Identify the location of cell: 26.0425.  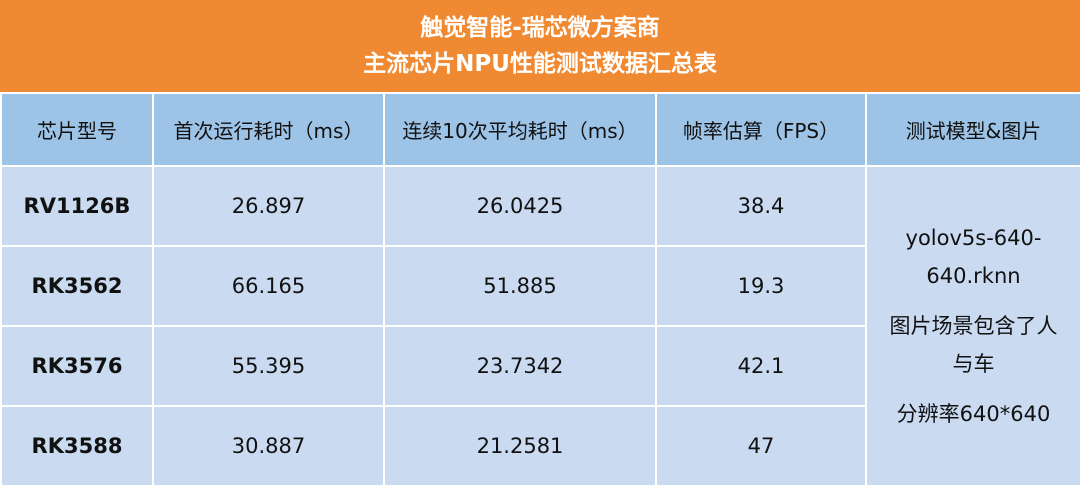
(520, 206).